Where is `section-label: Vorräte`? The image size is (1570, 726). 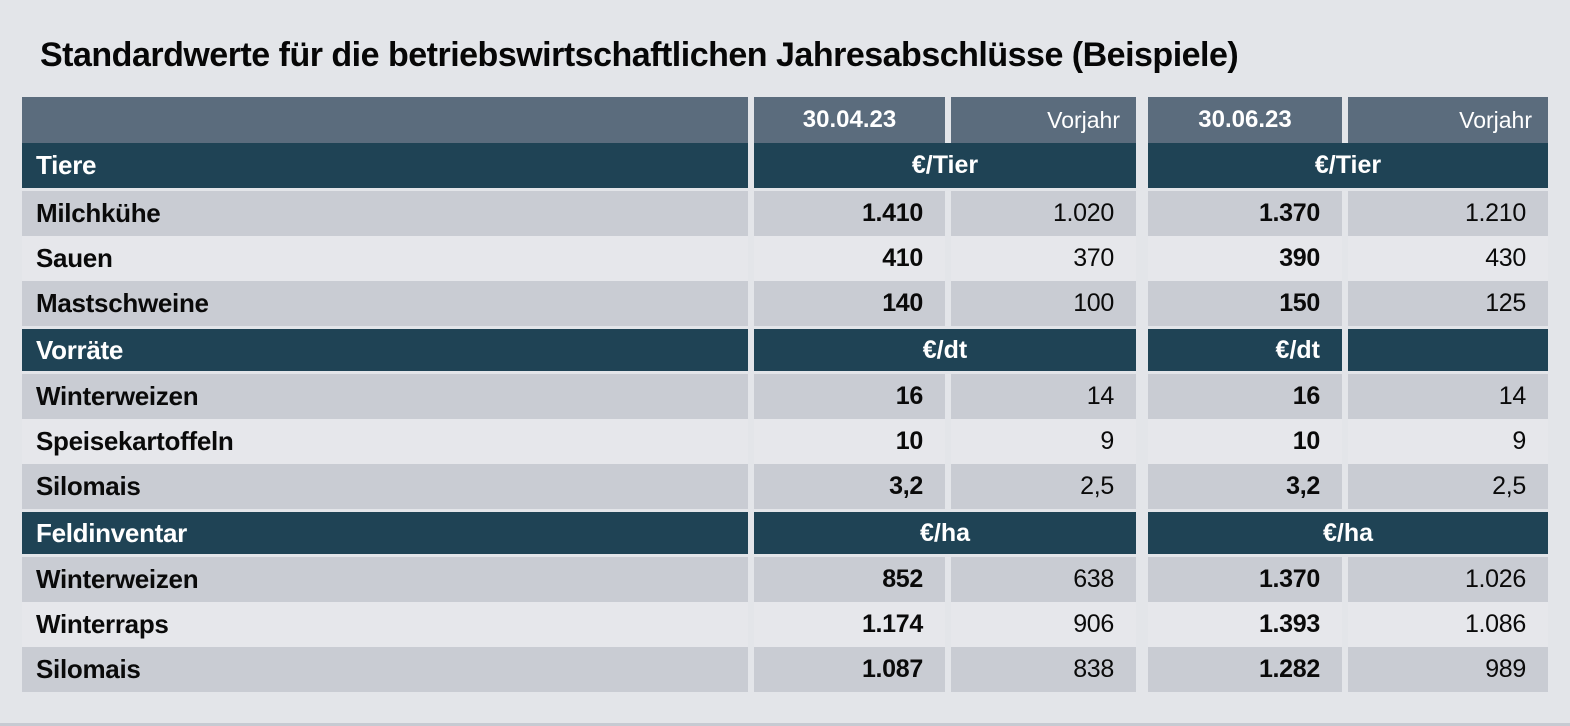 section-label: Vorräte is located at coordinates (385, 350).